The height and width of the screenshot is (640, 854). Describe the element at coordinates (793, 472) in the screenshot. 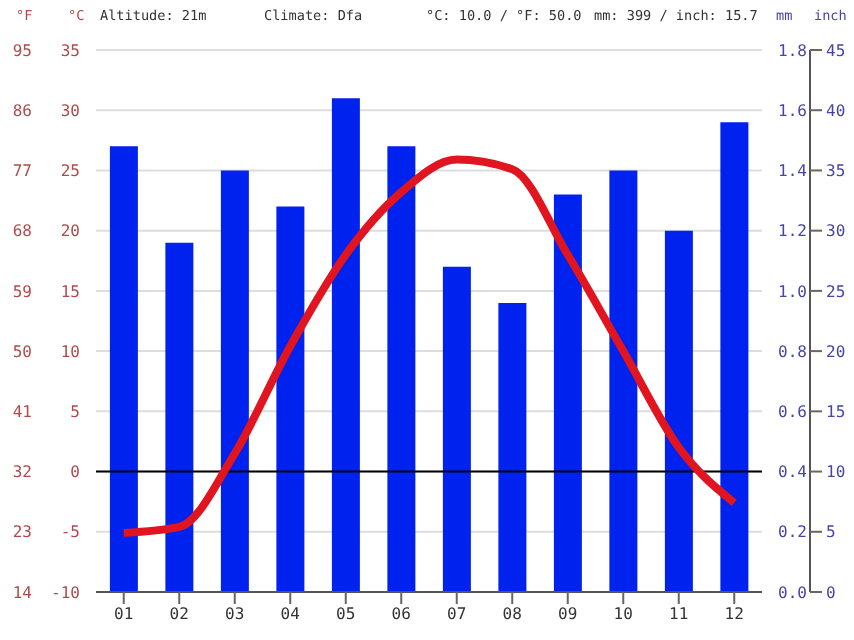

I see `text: 0.4` at that location.